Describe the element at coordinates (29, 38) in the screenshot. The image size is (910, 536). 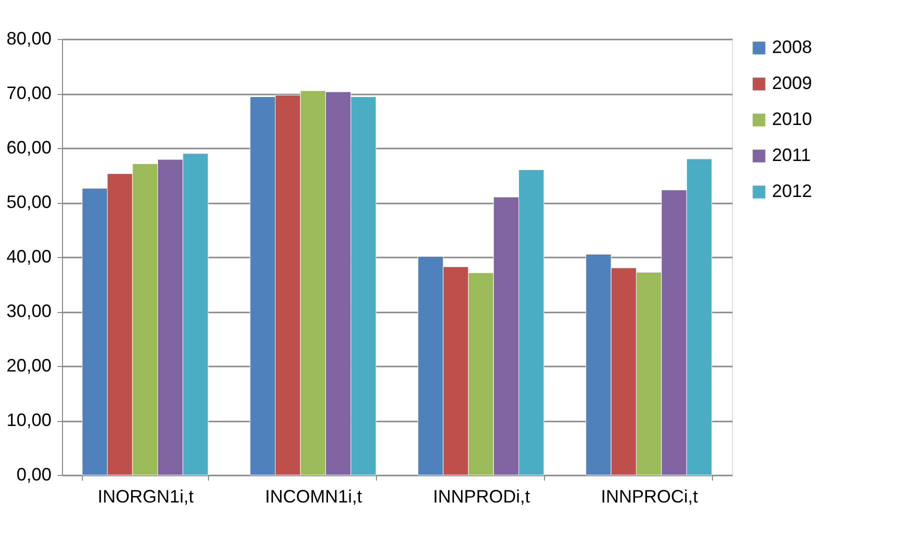
I see `y-tick-label: 80,00` at that location.